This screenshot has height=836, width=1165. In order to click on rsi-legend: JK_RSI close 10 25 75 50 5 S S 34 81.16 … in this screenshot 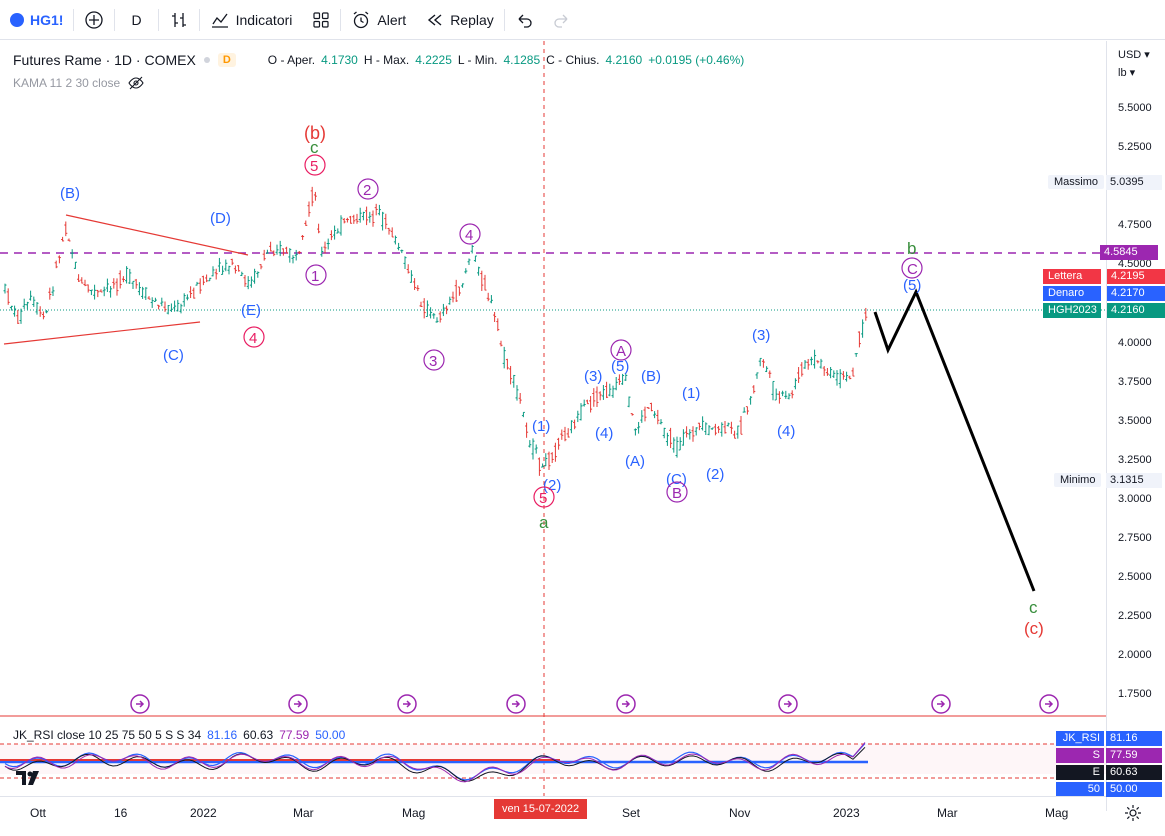, I will do `click(179, 735)`.